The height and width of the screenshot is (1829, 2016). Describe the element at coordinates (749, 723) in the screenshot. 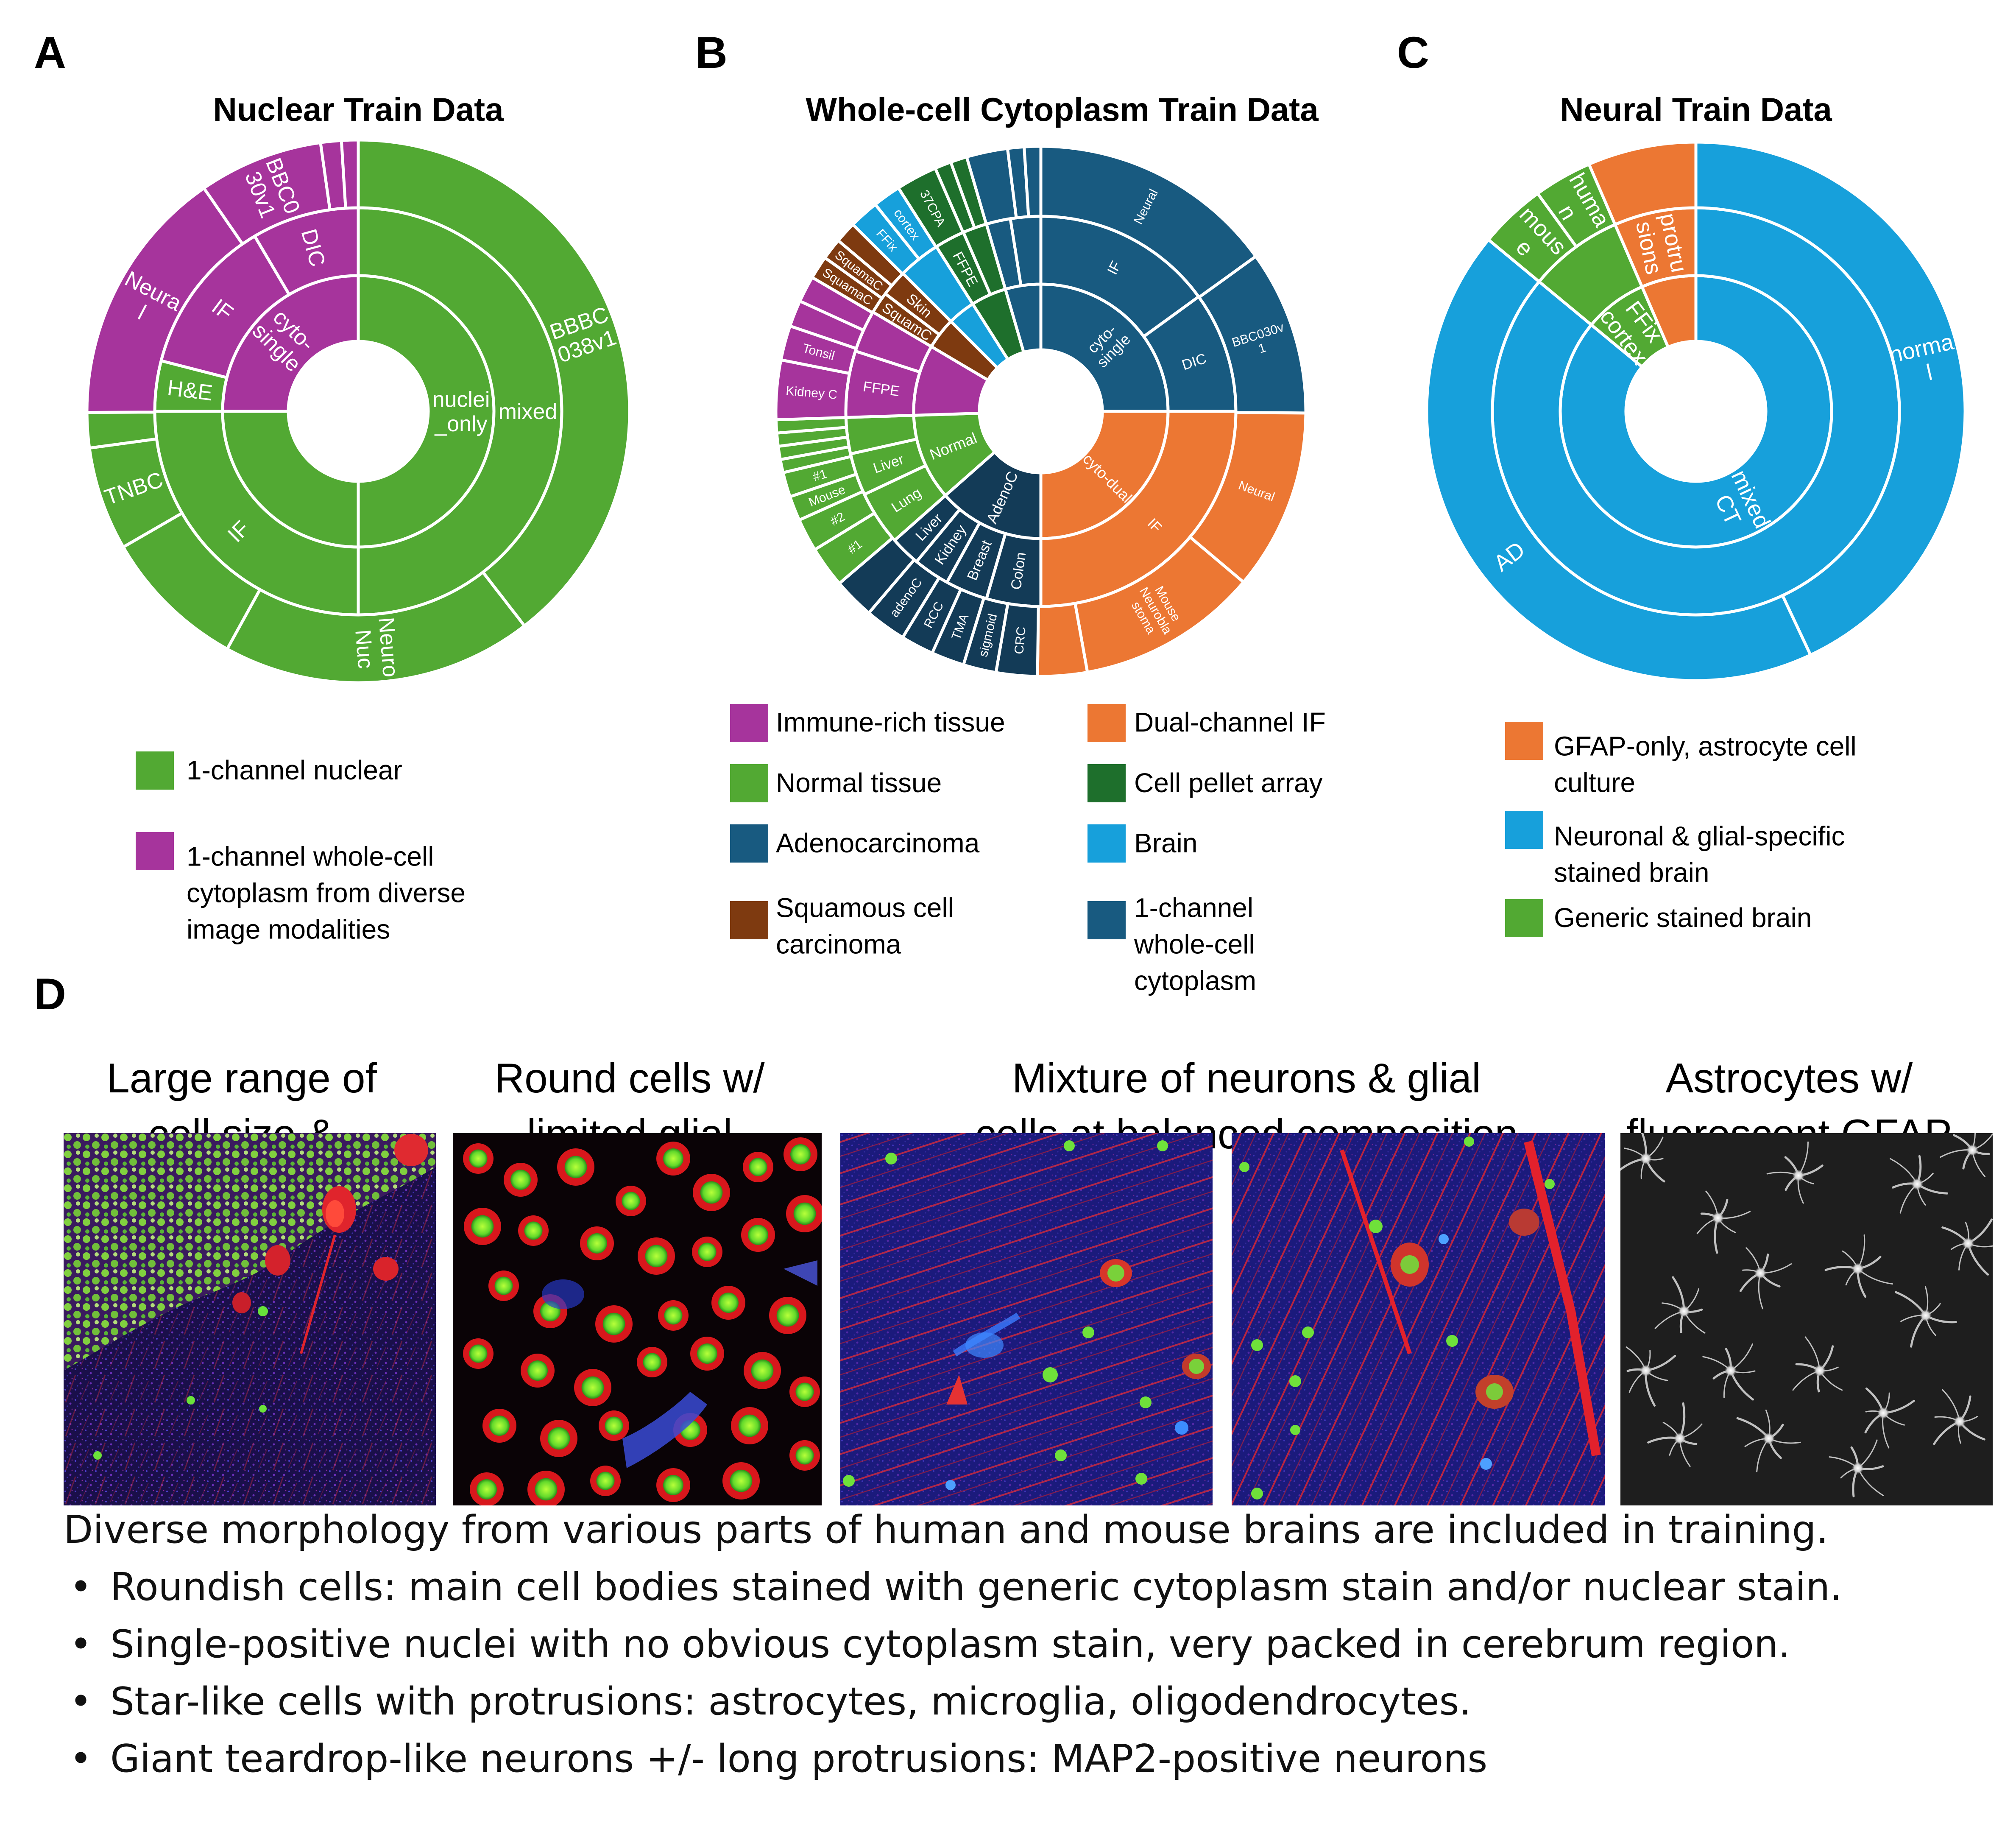

I see `legend-b-swatch-immune` at that location.